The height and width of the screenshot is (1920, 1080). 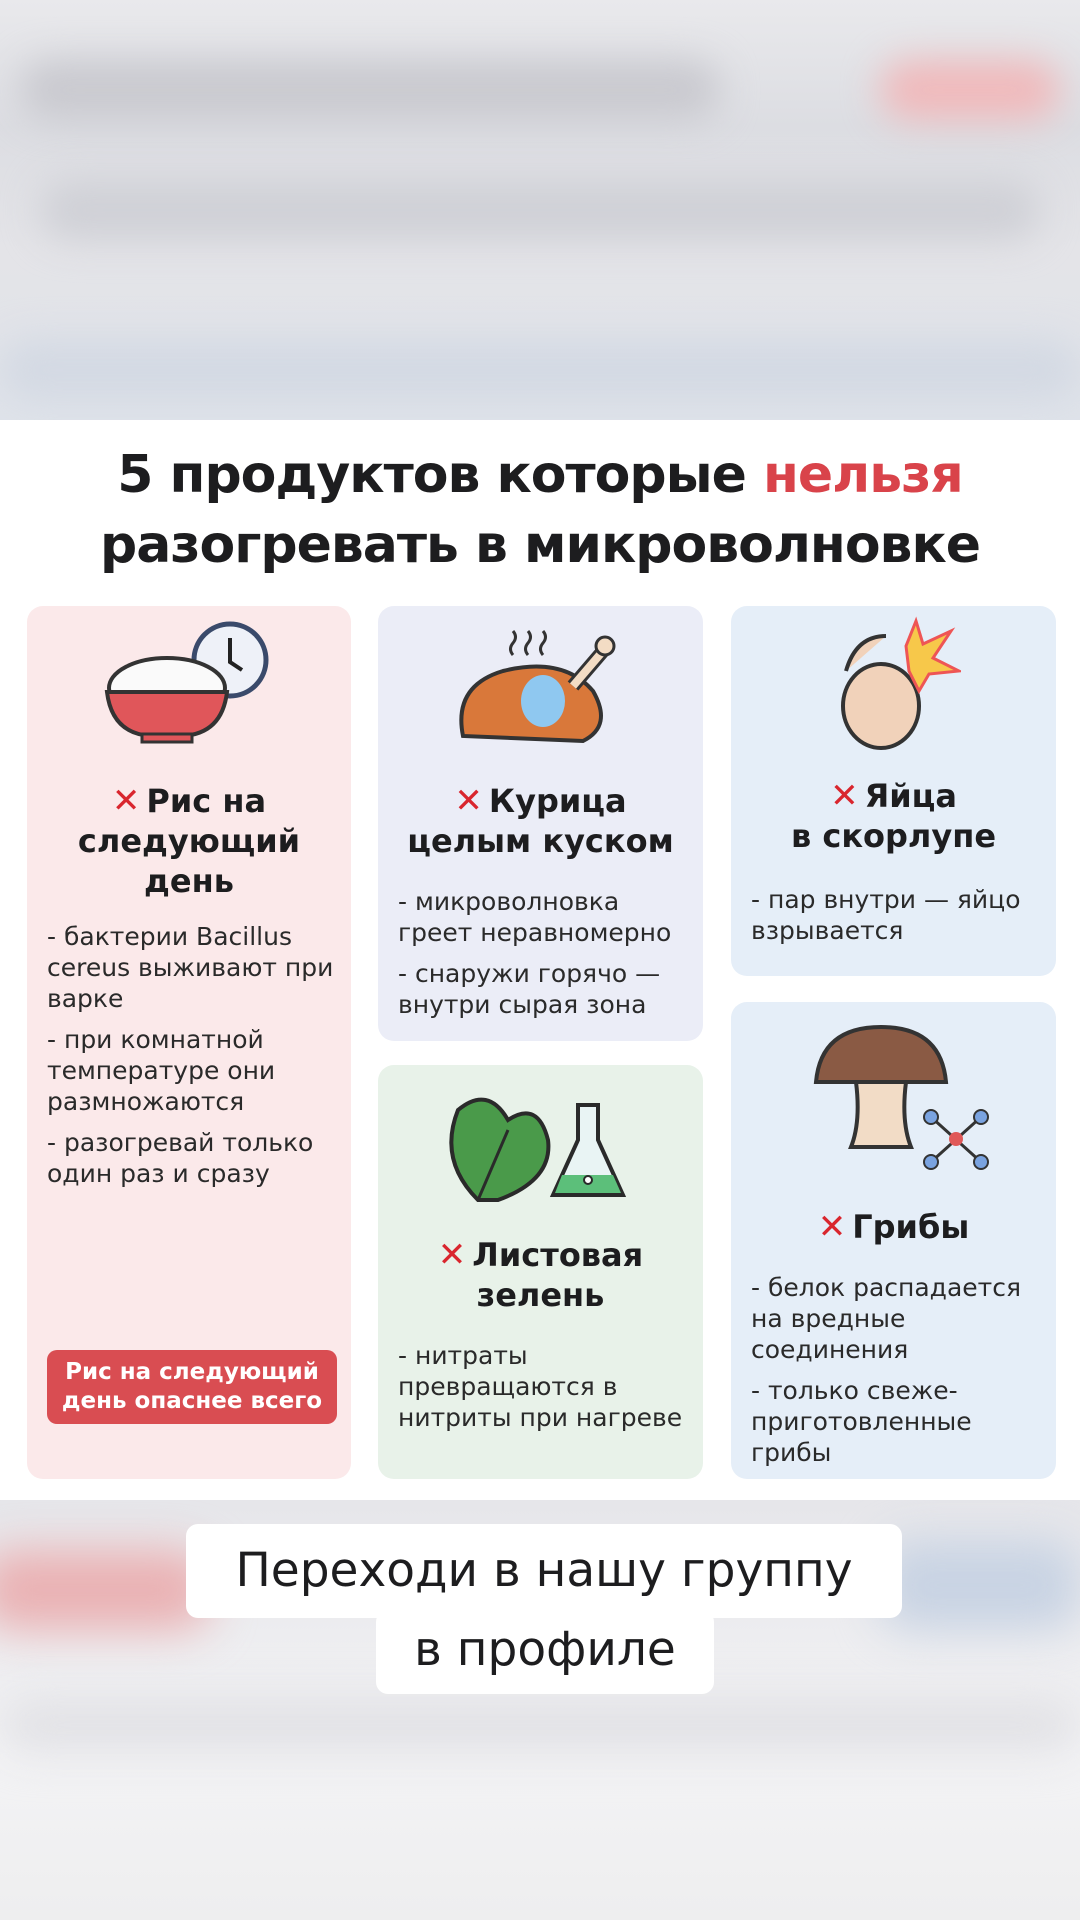 I want to click on card-bullets: - пар внутри — яйцо взрывается, so click(x=898, y=920).